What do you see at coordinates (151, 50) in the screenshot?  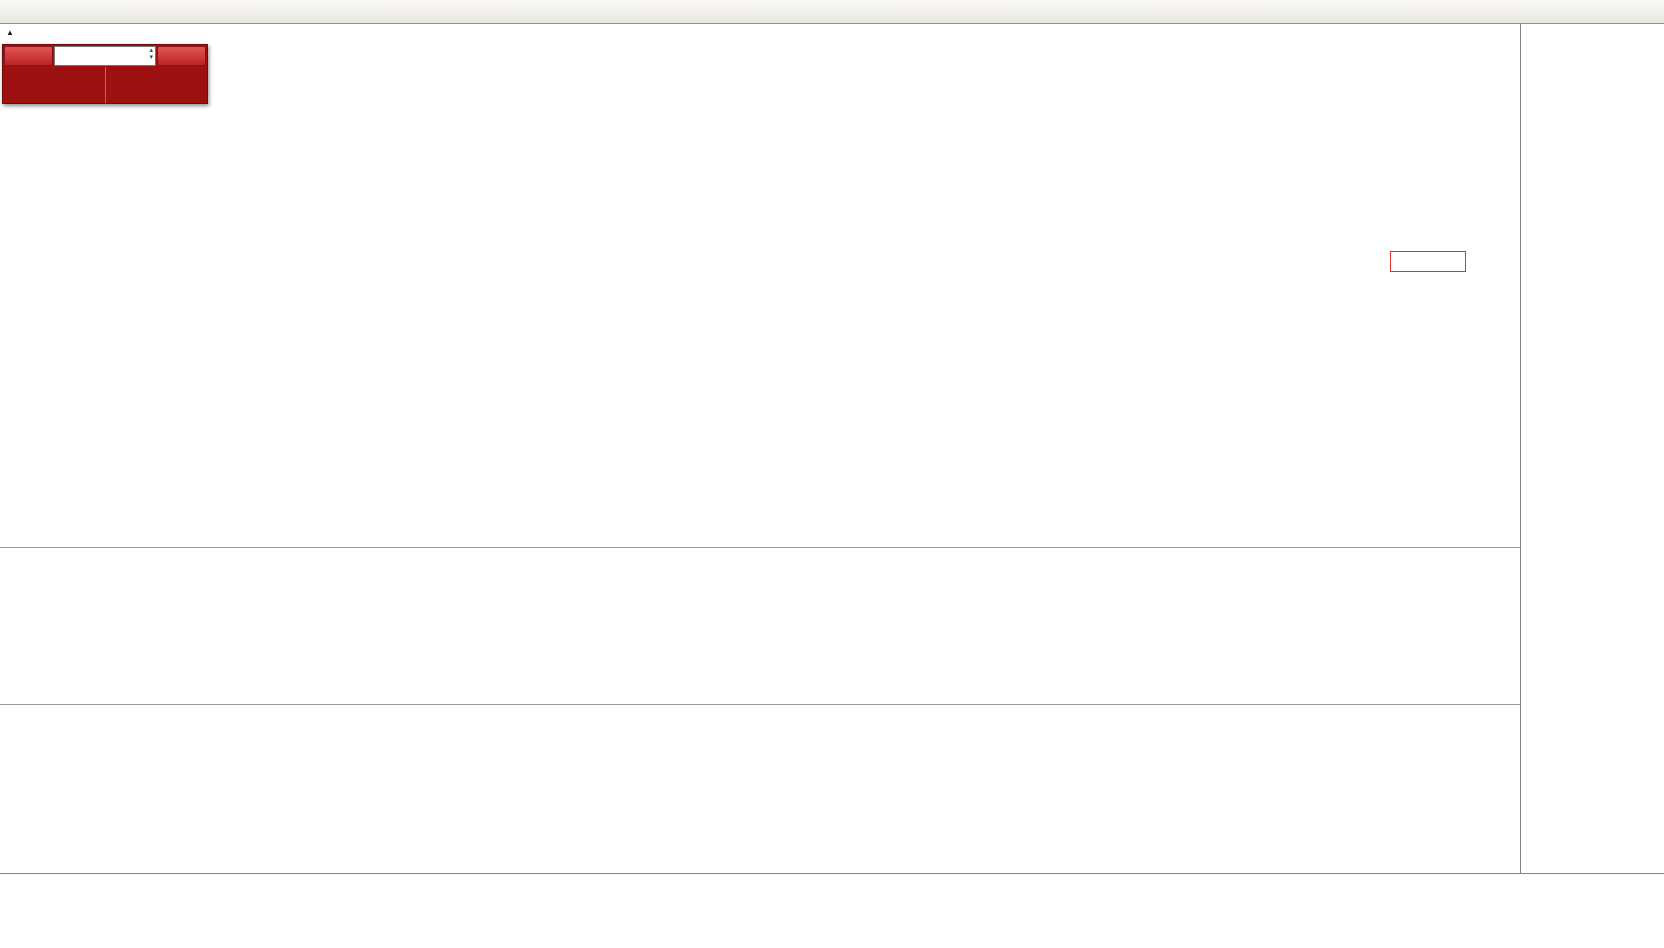 I see `volume-up-icon: ▴` at bounding box center [151, 50].